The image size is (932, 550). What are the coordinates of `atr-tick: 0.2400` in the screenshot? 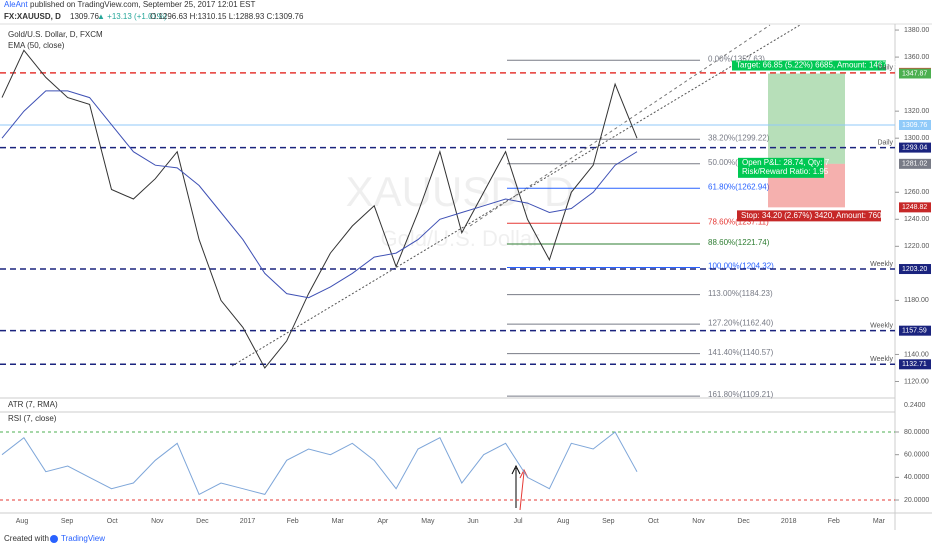 It's located at (915, 405).